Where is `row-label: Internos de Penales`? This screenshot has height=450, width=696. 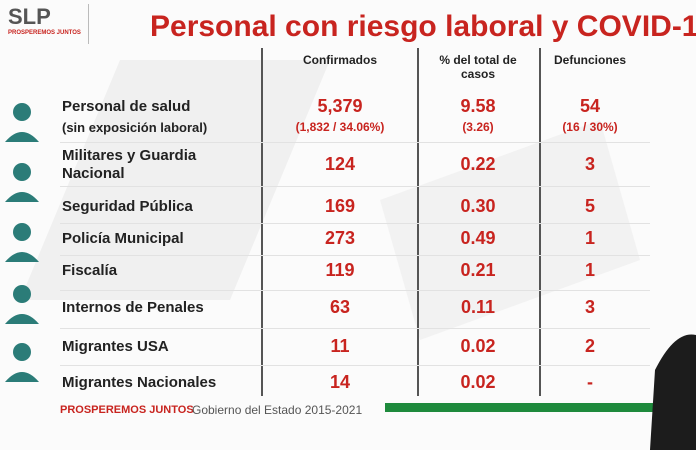 row-label: Internos de Penales is located at coordinates (133, 307).